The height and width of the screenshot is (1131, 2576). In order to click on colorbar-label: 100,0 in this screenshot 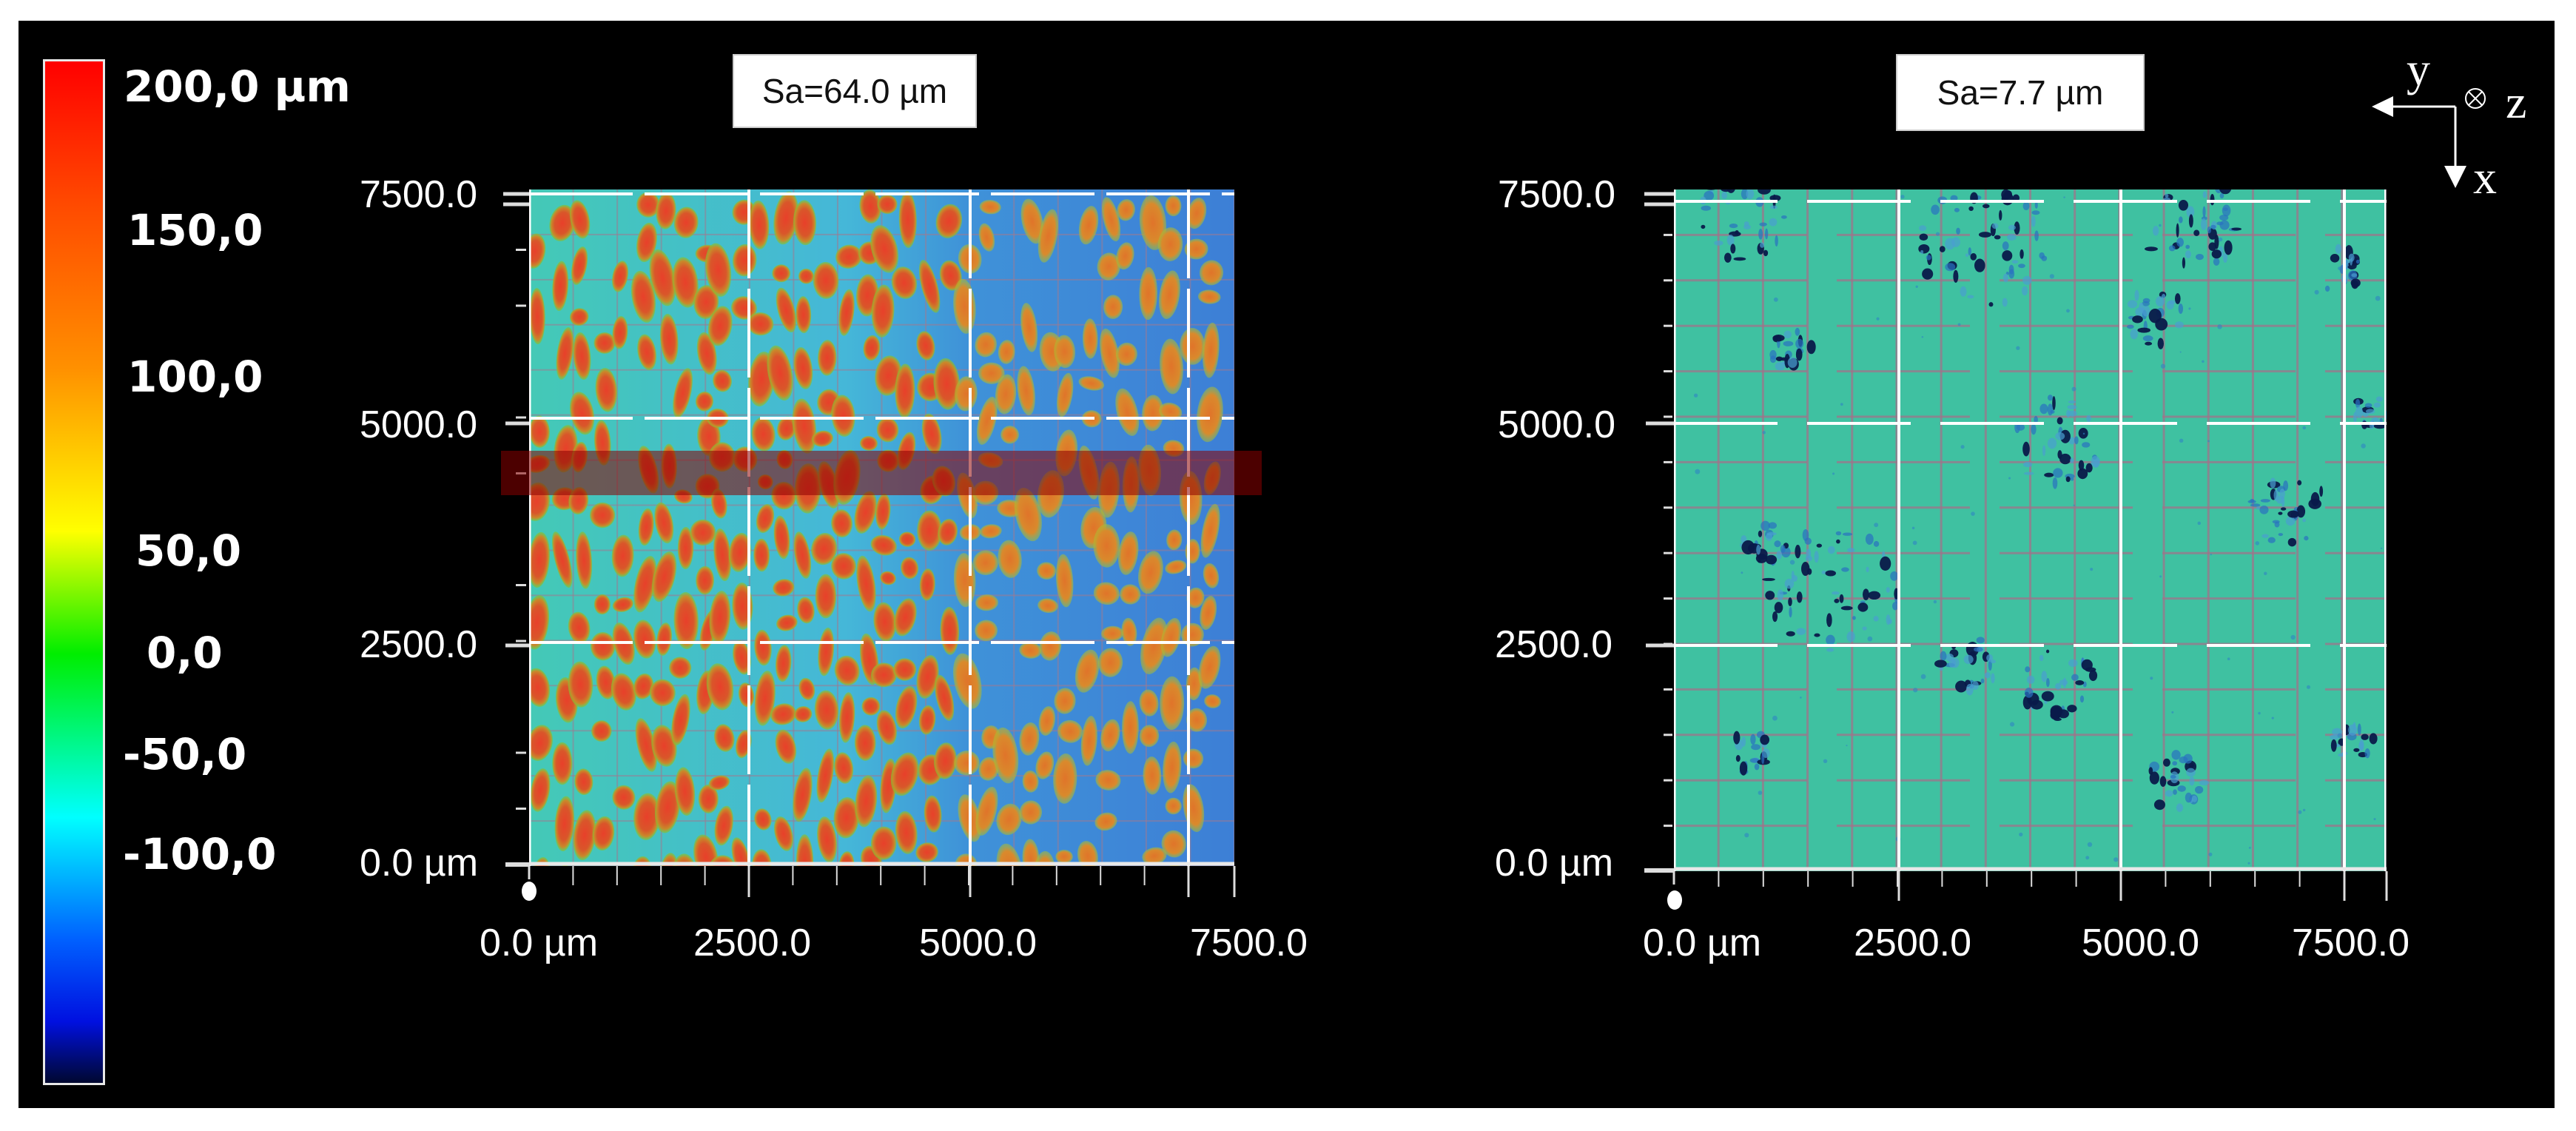, I will do `click(195, 377)`.